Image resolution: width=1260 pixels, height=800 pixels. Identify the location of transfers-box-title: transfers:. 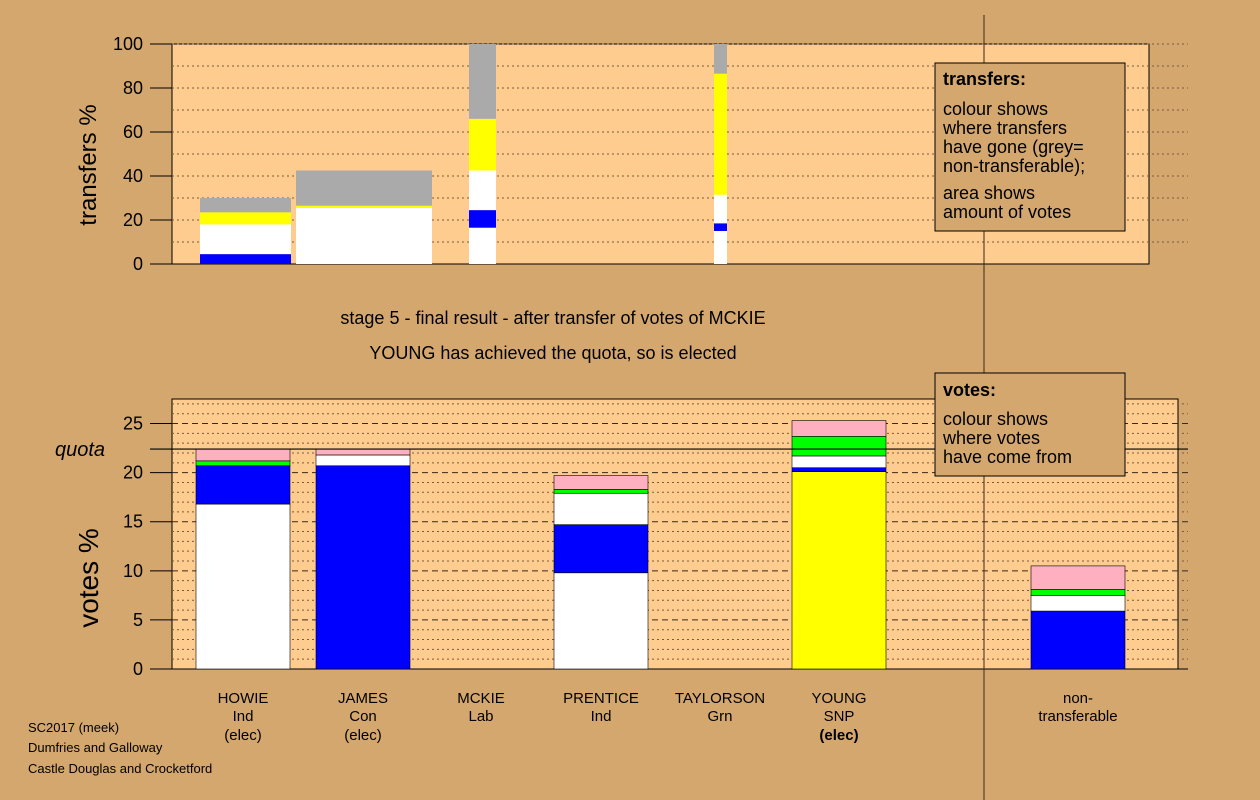
(984, 79).